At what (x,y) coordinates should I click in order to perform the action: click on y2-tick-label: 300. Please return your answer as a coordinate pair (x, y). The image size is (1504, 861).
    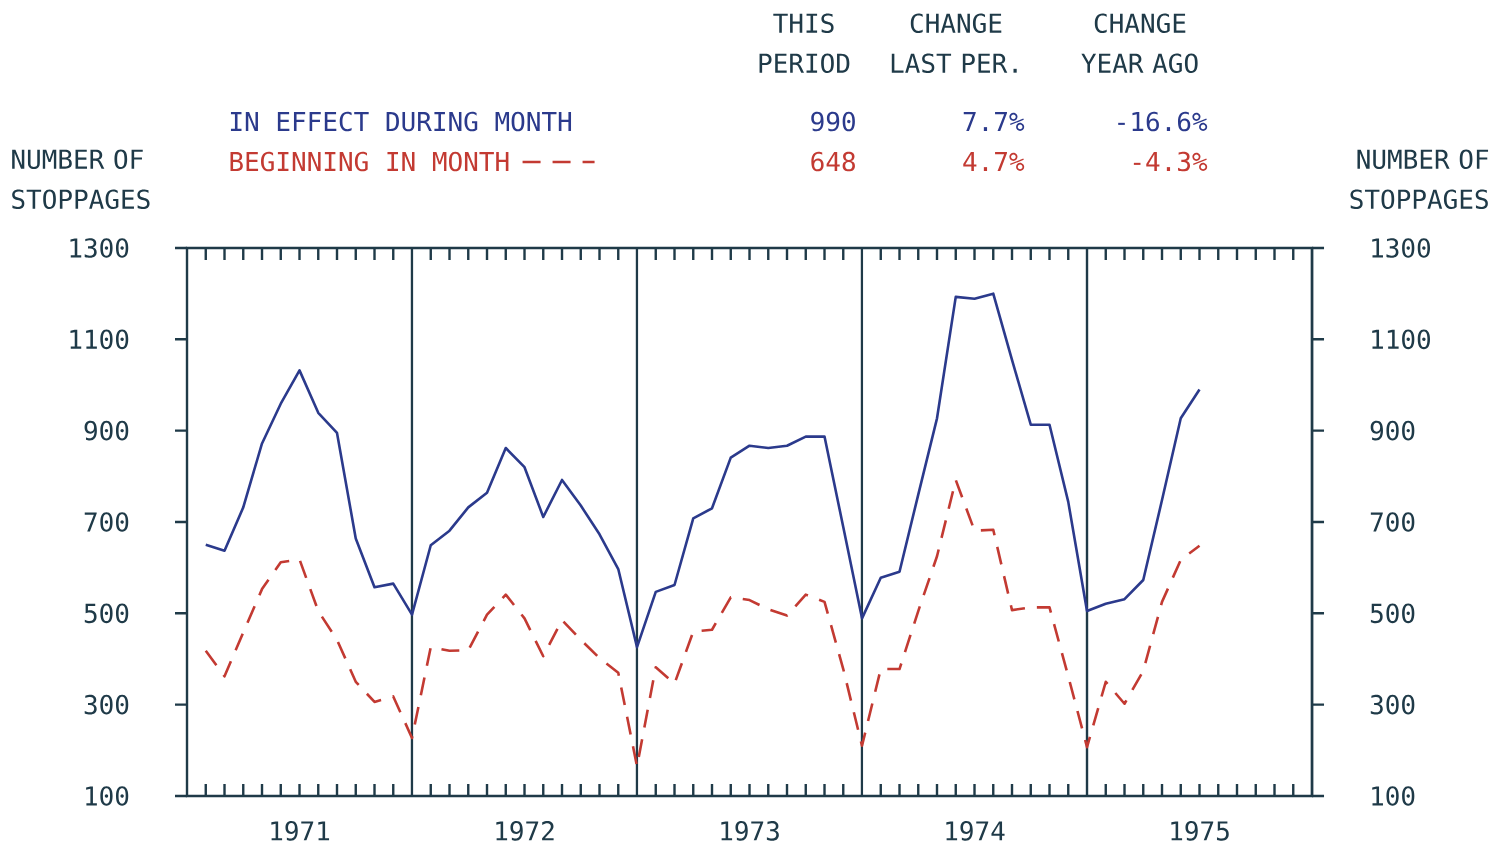
    Looking at the image, I should click on (1392, 704).